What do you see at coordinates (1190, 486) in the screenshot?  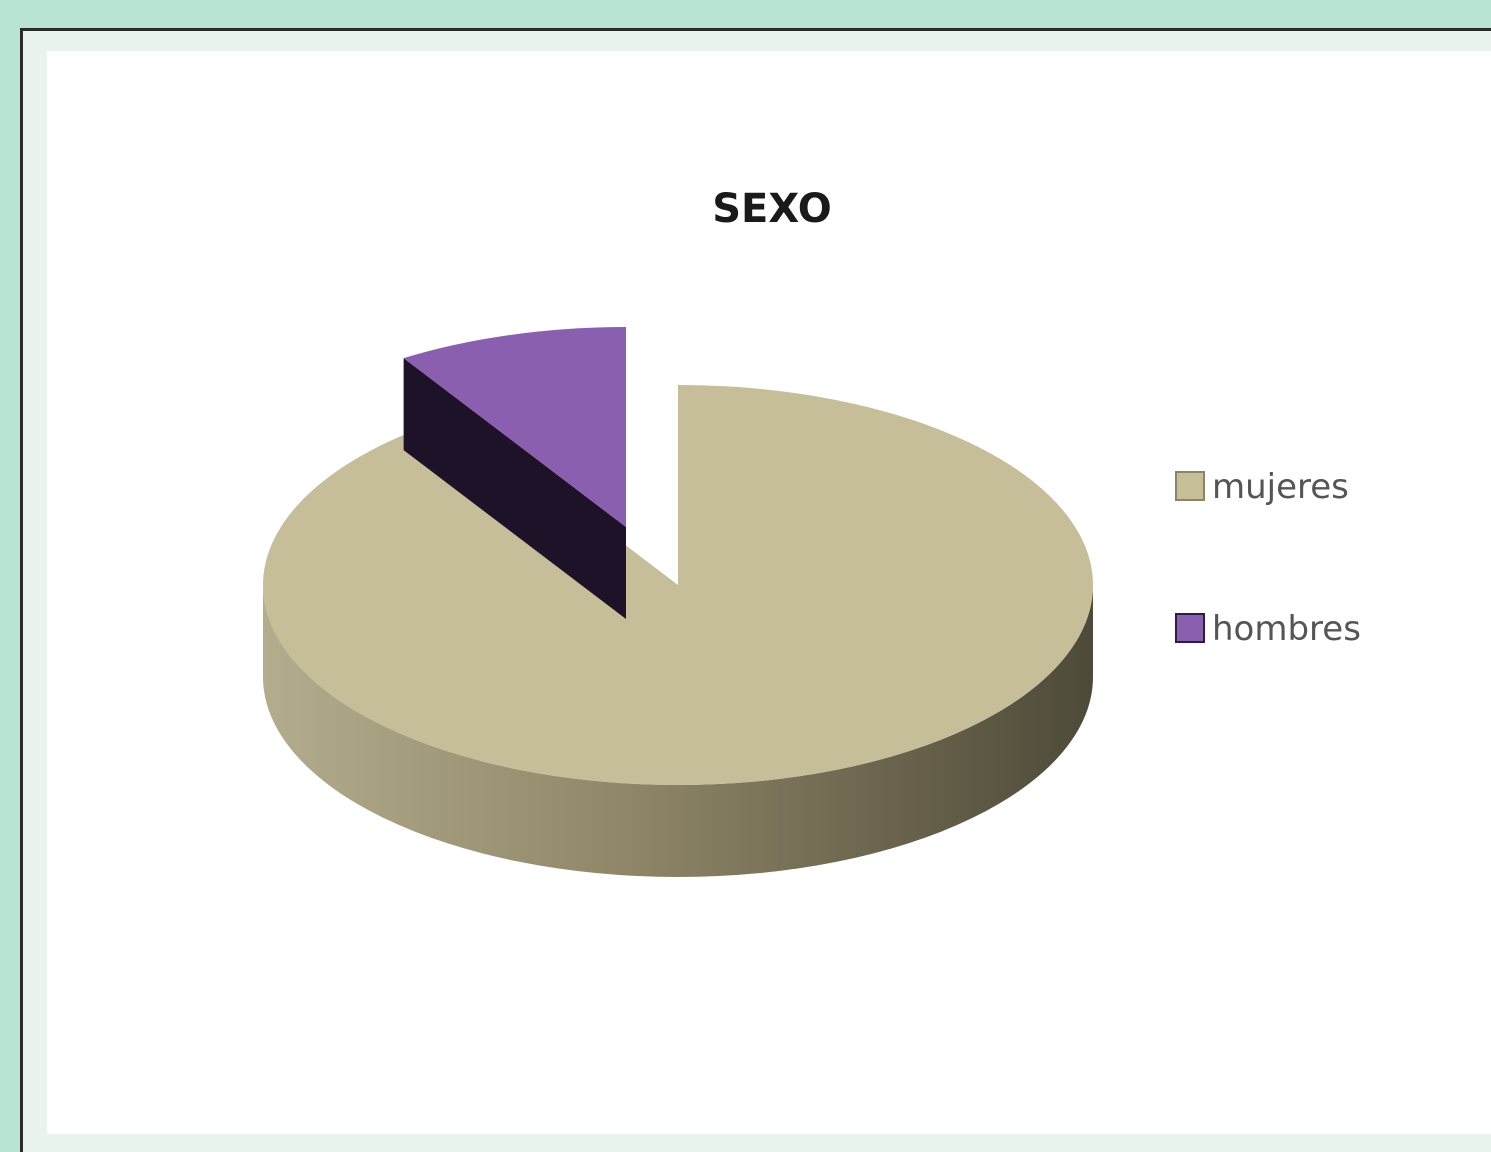 I see `legend-swatch-mujeres` at bounding box center [1190, 486].